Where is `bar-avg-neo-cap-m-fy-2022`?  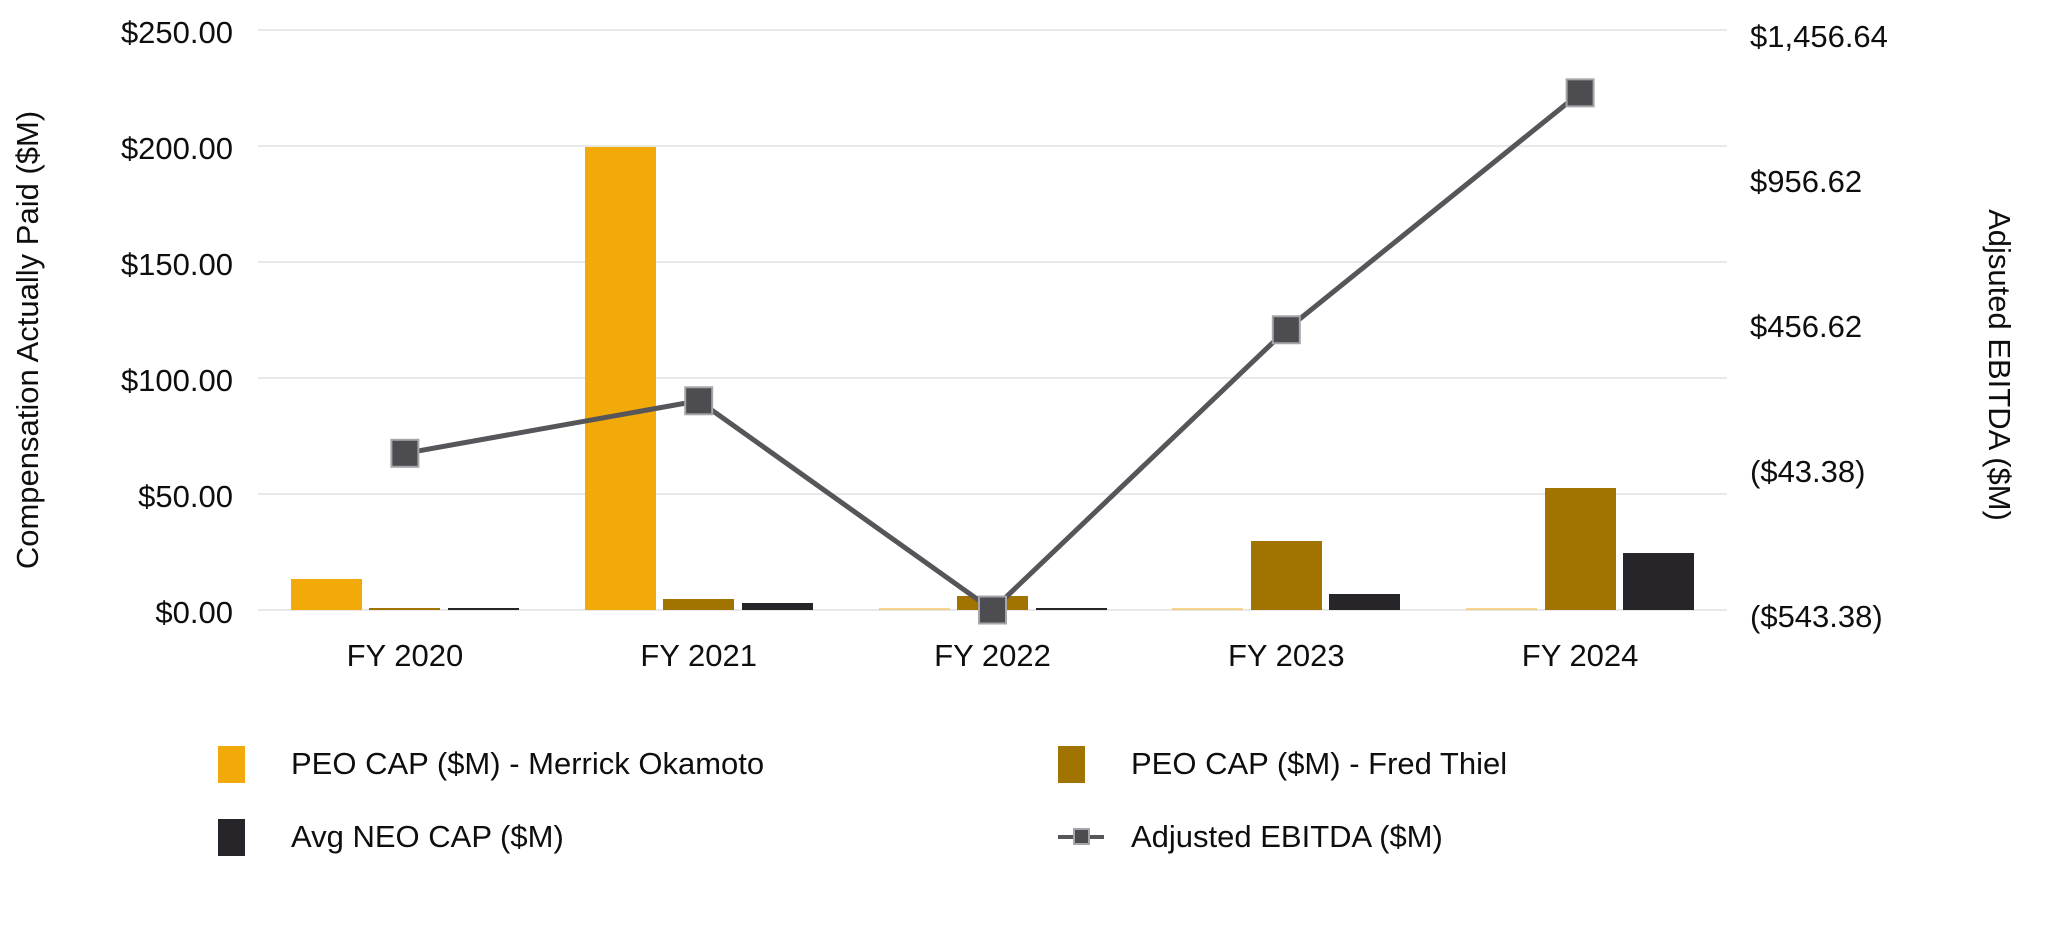
bar-avg-neo-cap-m-fy-2022 is located at coordinates (1071, 609).